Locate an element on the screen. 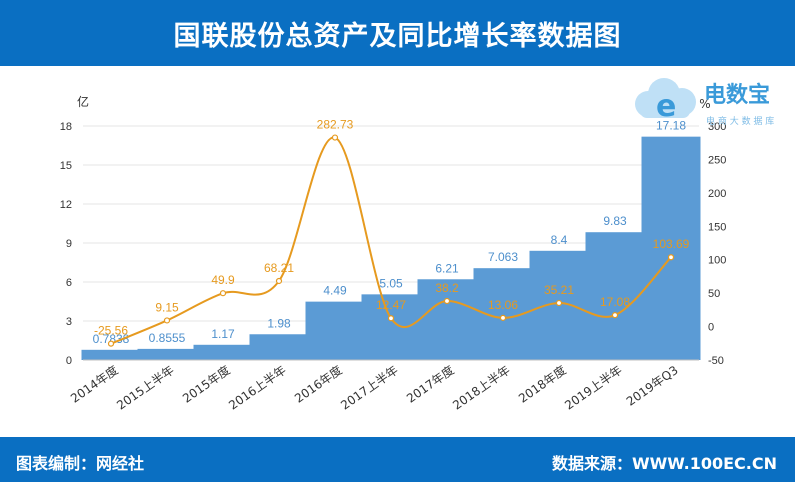 This screenshot has height=482, width=795. line-value-label: 13.06 is located at coordinates (503, 305).